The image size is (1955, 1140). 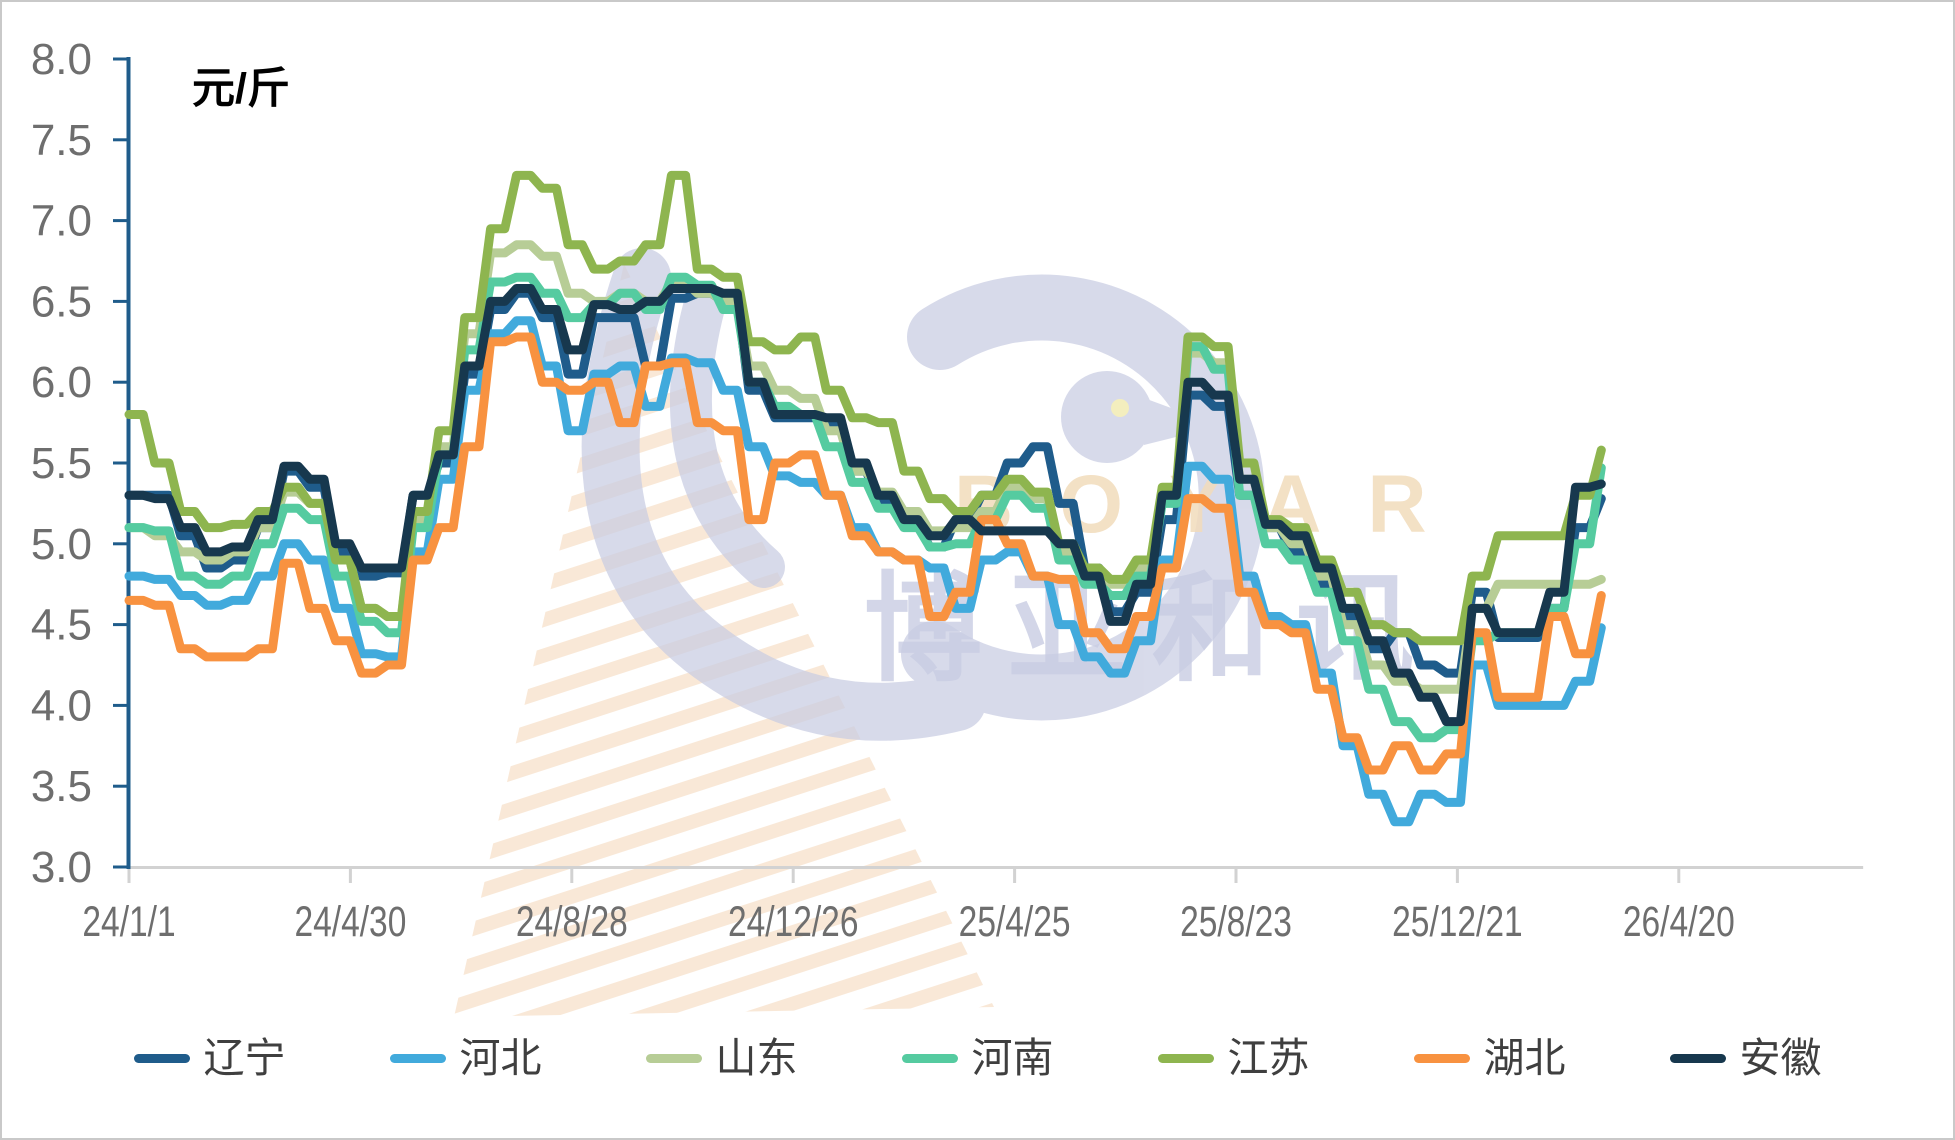 What do you see at coordinates (61, 59) in the screenshot?
I see `y-tick-label: 8.0` at bounding box center [61, 59].